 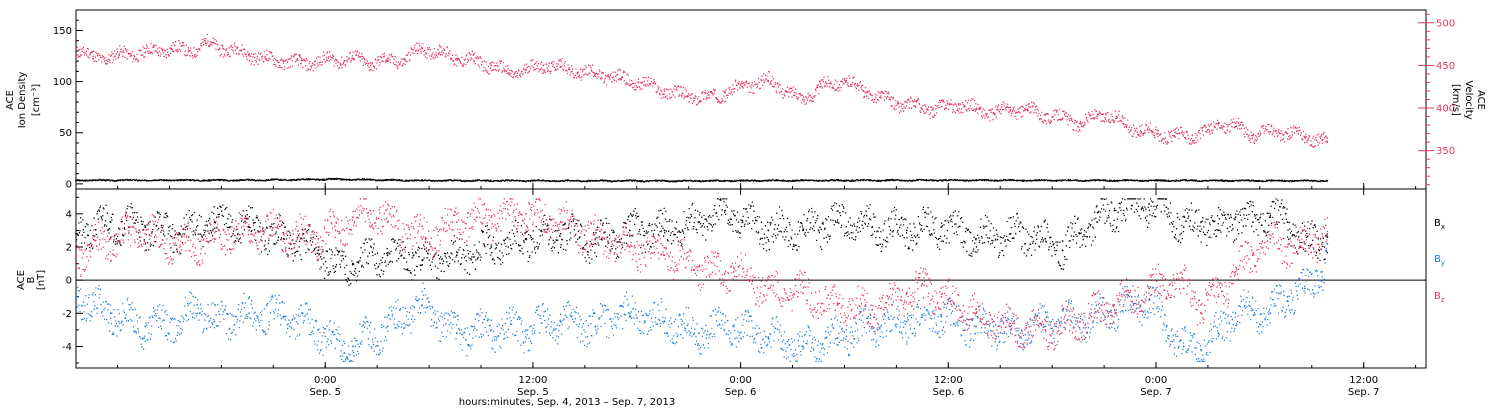 What do you see at coordinates (69, 281) in the screenshot?
I see `field-tick-label: 0` at bounding box center [69, 281].